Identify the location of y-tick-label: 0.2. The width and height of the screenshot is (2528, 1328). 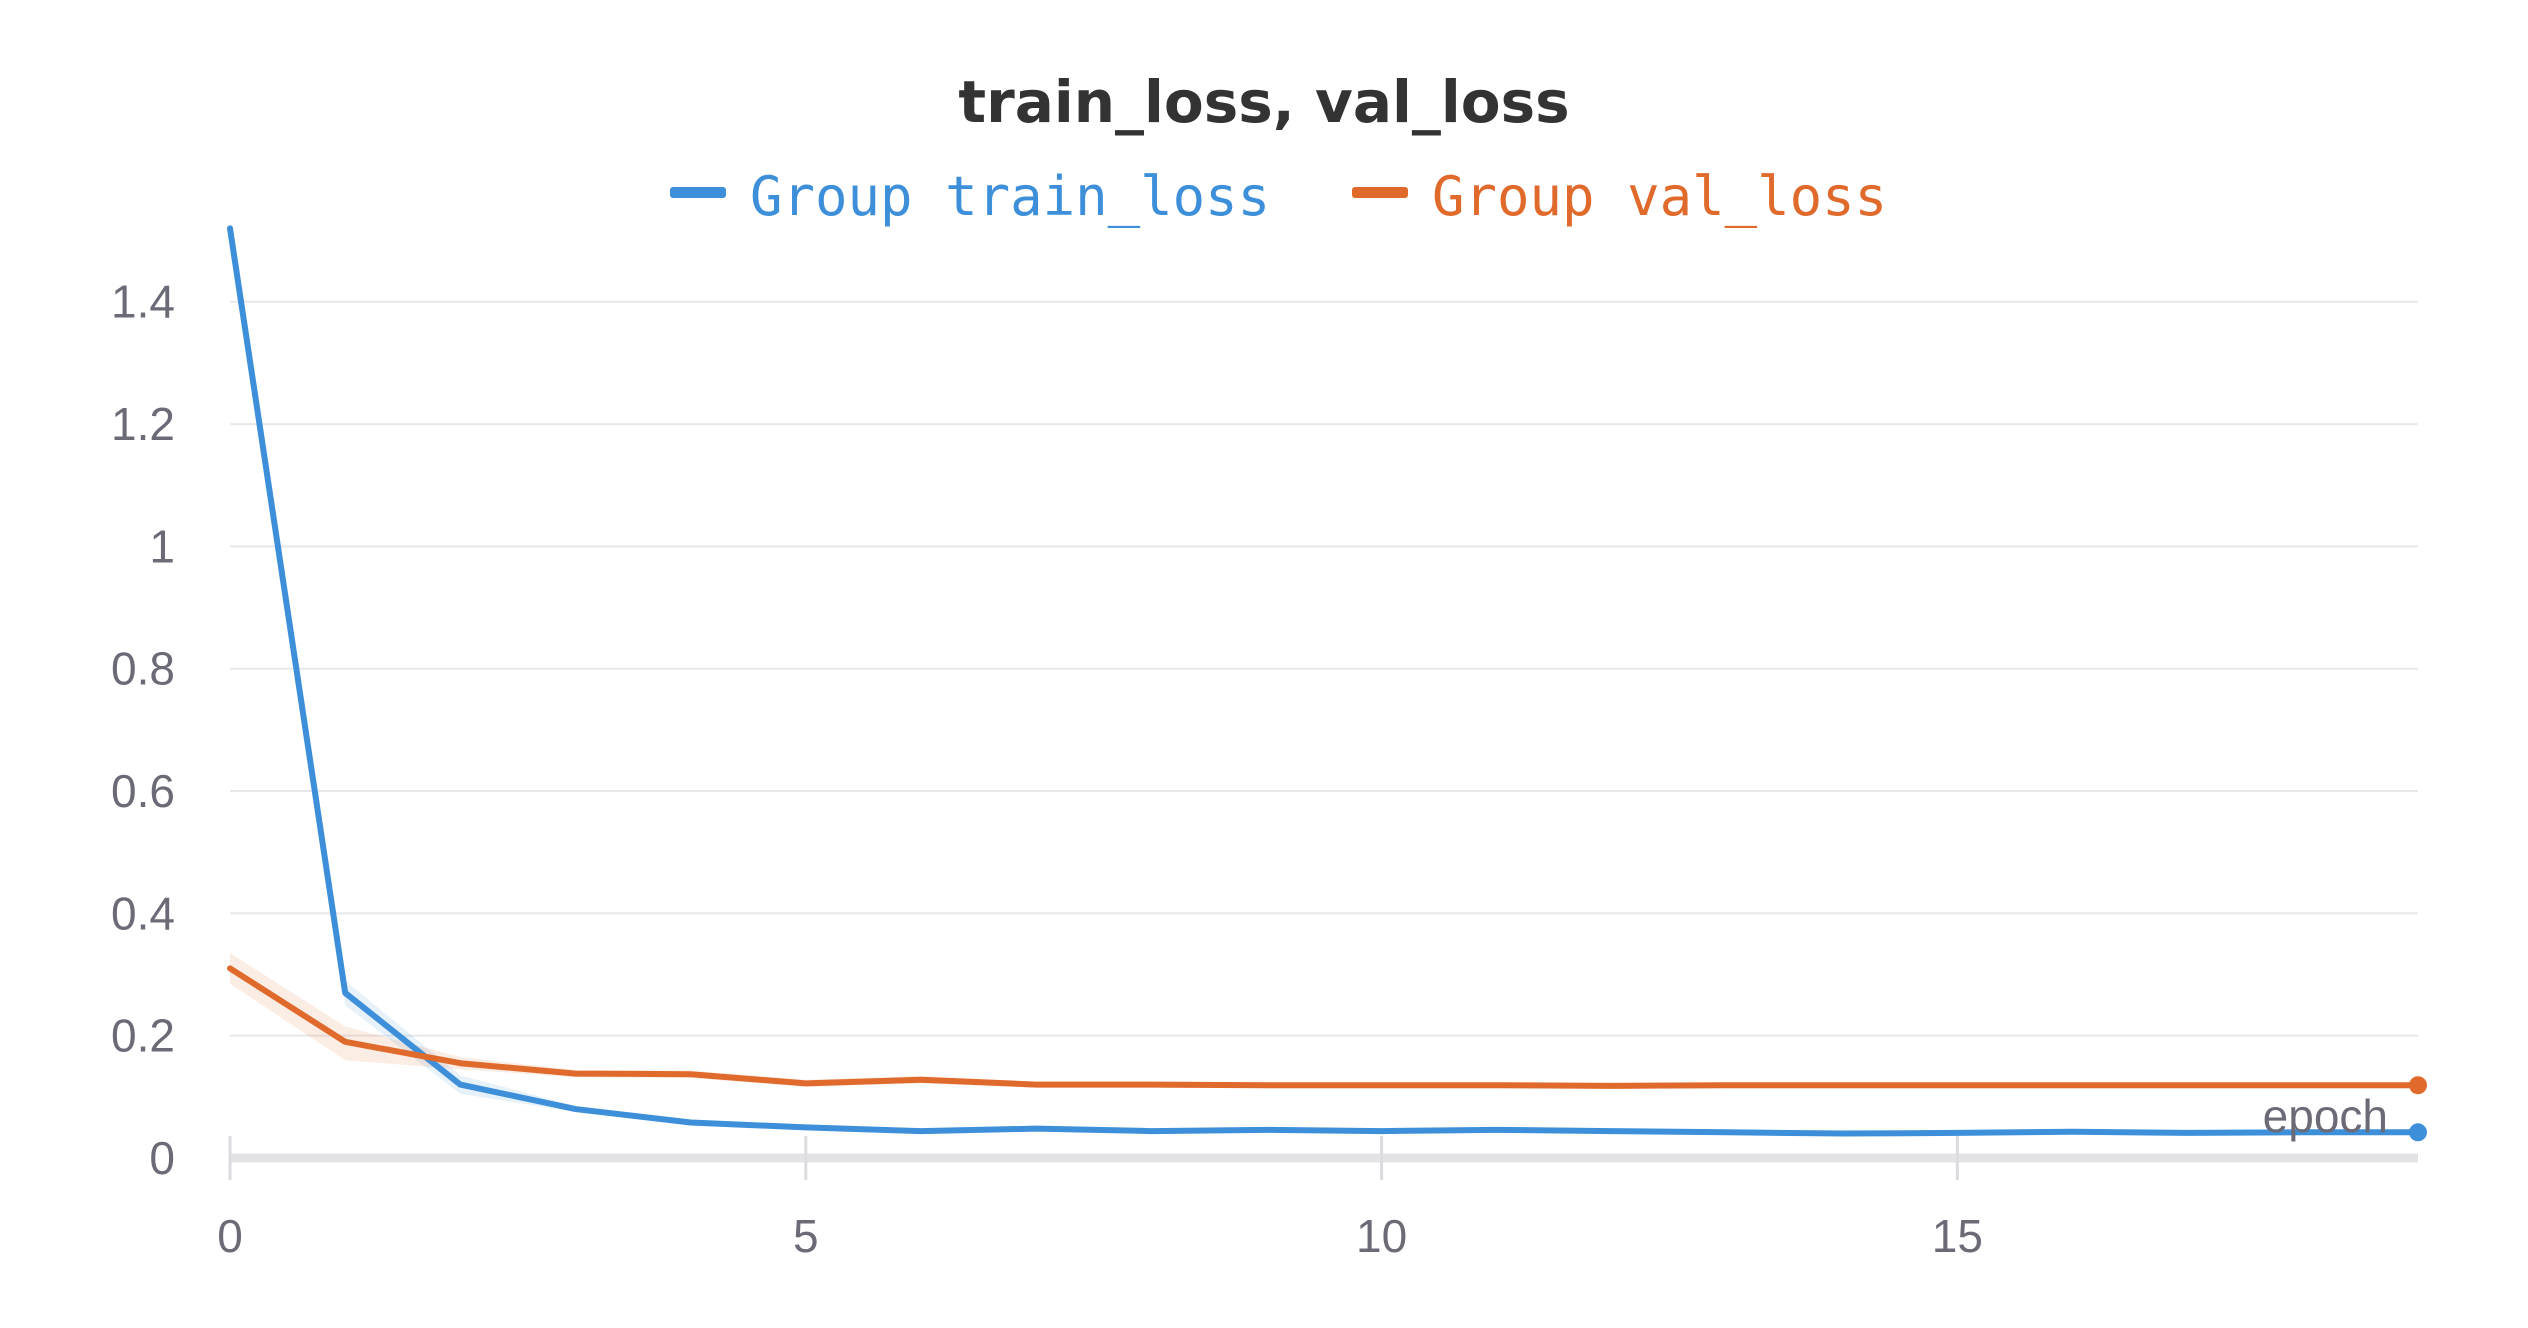
(143, 1036).